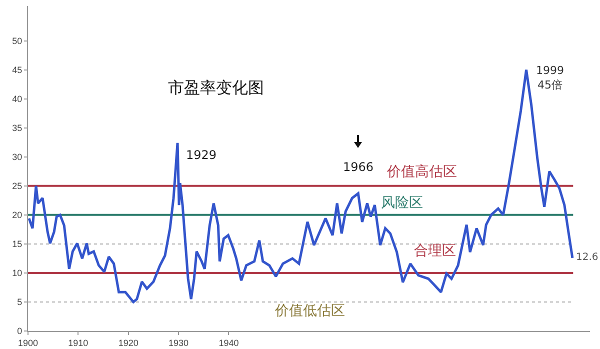 The width and height of the screenshot is (600, 349). What do you see at coordinates (17, 215) in the screenshot?
I see `y-tick-label: 20` at bounding box center [17, 215].